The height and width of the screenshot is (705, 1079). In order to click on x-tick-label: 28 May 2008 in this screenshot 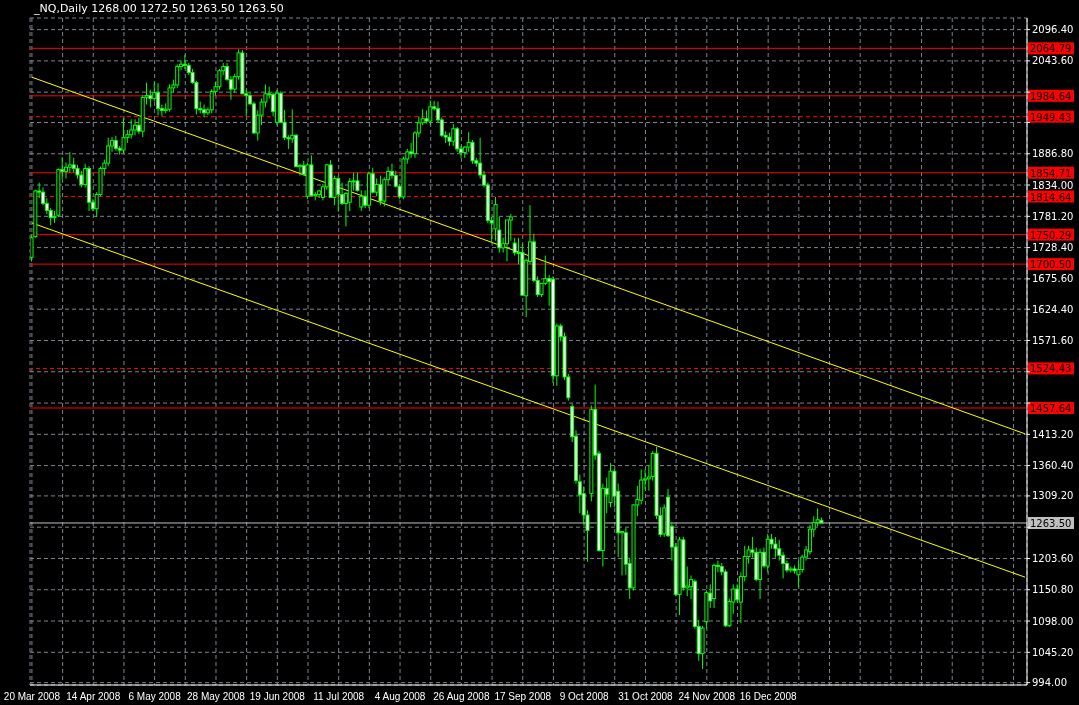, I will do `click(216, 697)`.